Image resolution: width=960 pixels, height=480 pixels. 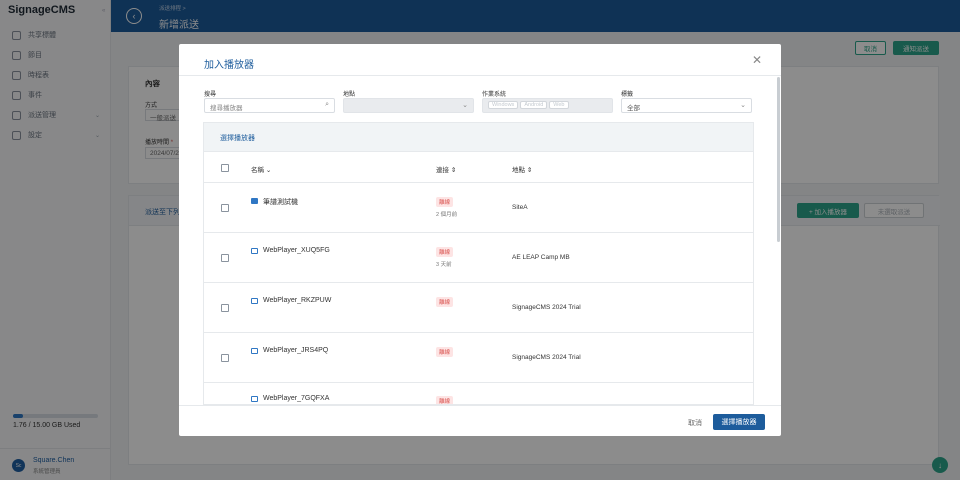 I want to click on select-player-button: 選擇播放器, so click(x=739, y=422).